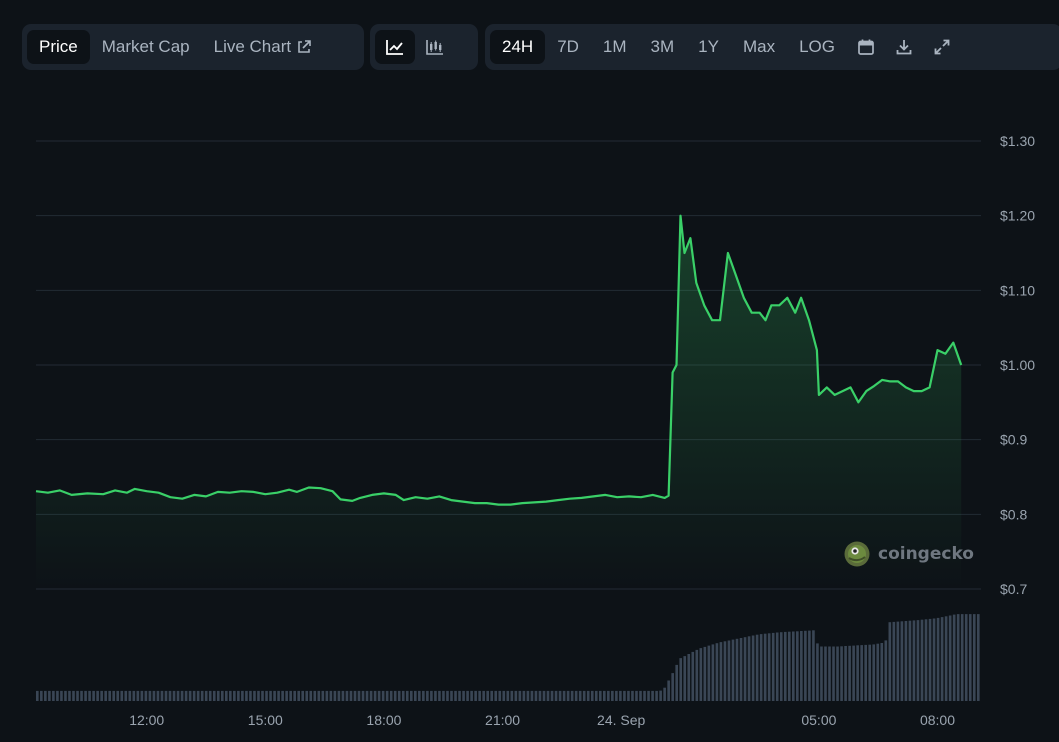  What do you see at coordinates (395, 47) in the screenshot?
I see `line-chart-button` at bounding box center [395, 47].